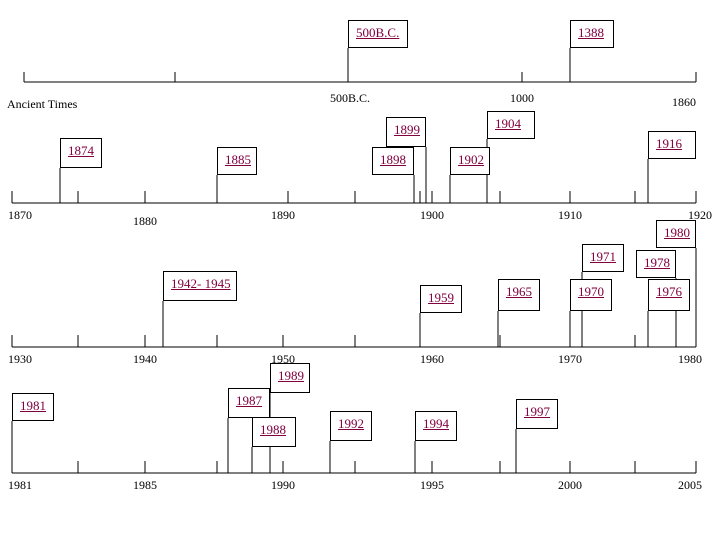 The image size is (720, 540). What do you see at coordinates (669, 143) in the screenshot?
I see `event-link: 1916` at bounding box center [669, 143].